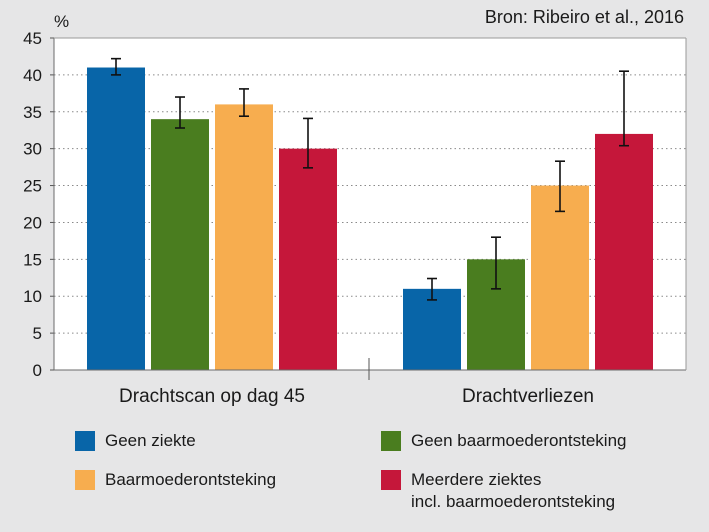 Image resolution: width=709 pixels, height=532 pixels. Describe the element at coordinates (32, 296) in the screenshot. I see `y-tick-label: 10` at that location.